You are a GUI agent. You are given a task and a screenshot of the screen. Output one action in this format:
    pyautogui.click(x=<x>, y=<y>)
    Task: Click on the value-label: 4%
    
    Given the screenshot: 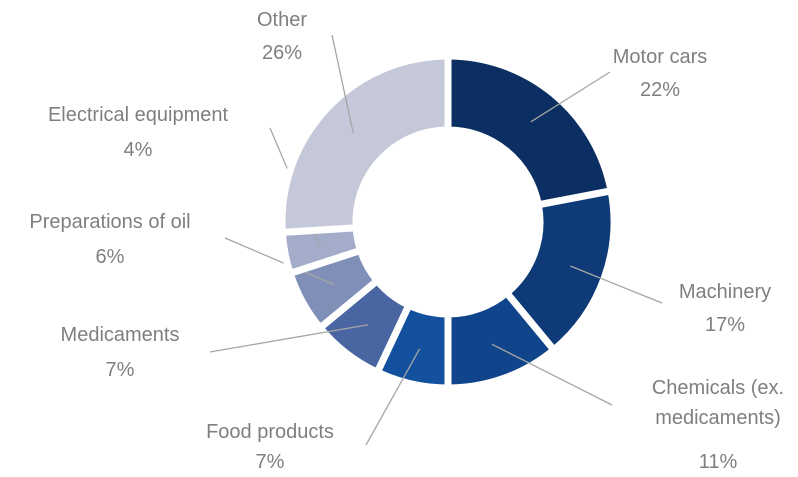 What is the action you would take?
    pyautogui.click(x=138, y=150)
    